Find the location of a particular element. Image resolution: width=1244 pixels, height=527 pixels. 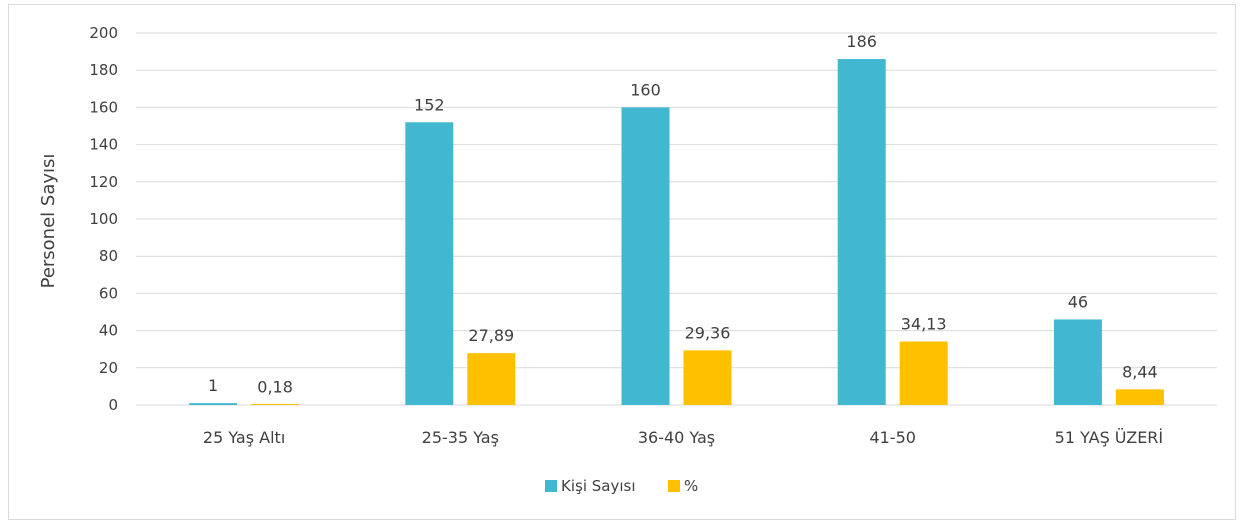

data-label: 27,89 is located at coordinates (491, 335).